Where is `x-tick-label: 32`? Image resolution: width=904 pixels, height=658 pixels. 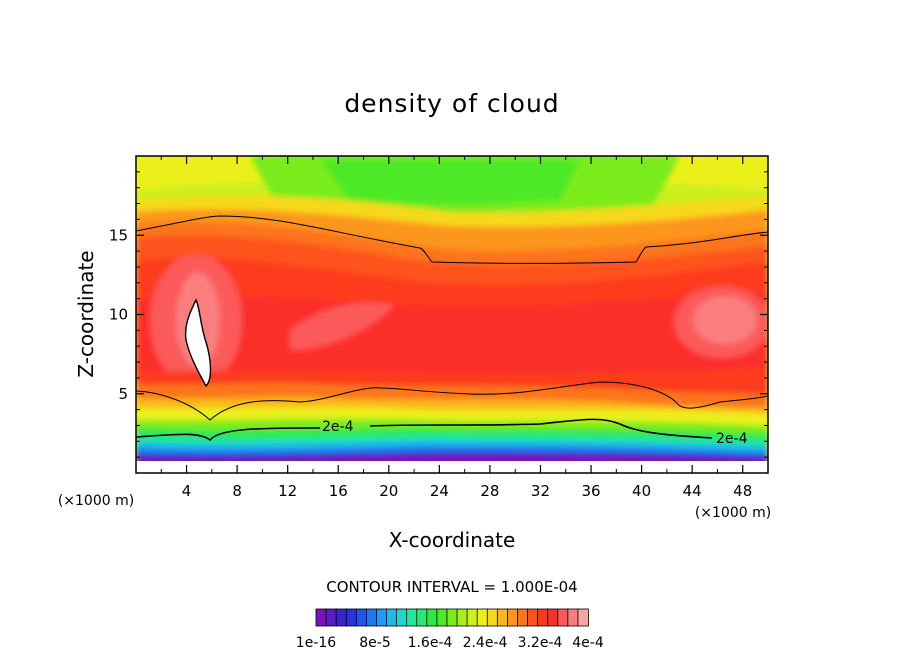
x-tick-label: 32 is located at coordinates (540, 491).